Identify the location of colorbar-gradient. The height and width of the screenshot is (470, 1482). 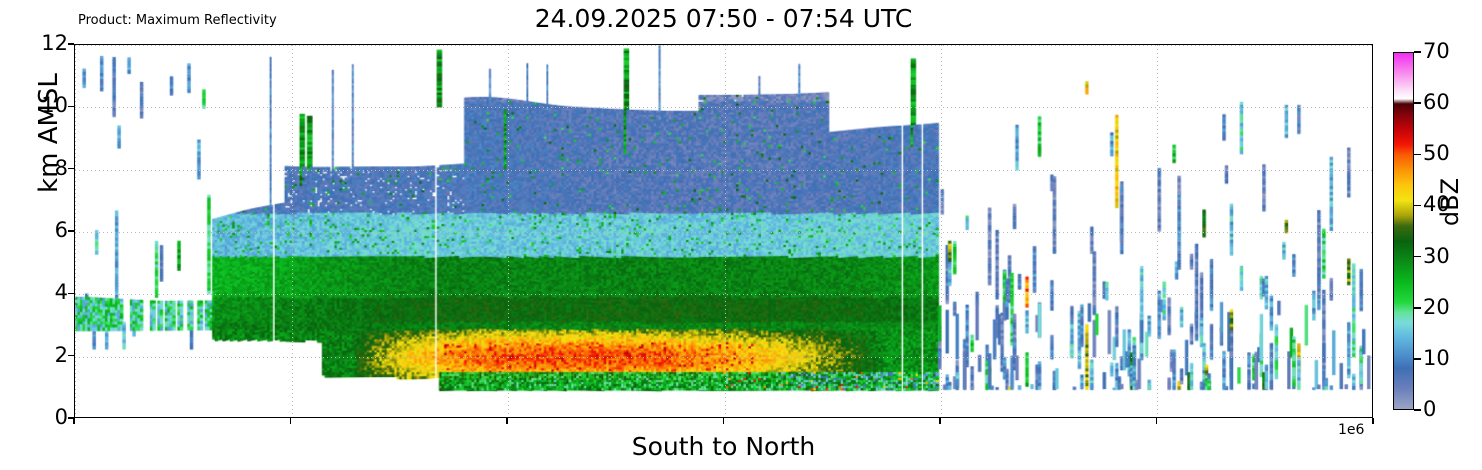
(1403, 231).